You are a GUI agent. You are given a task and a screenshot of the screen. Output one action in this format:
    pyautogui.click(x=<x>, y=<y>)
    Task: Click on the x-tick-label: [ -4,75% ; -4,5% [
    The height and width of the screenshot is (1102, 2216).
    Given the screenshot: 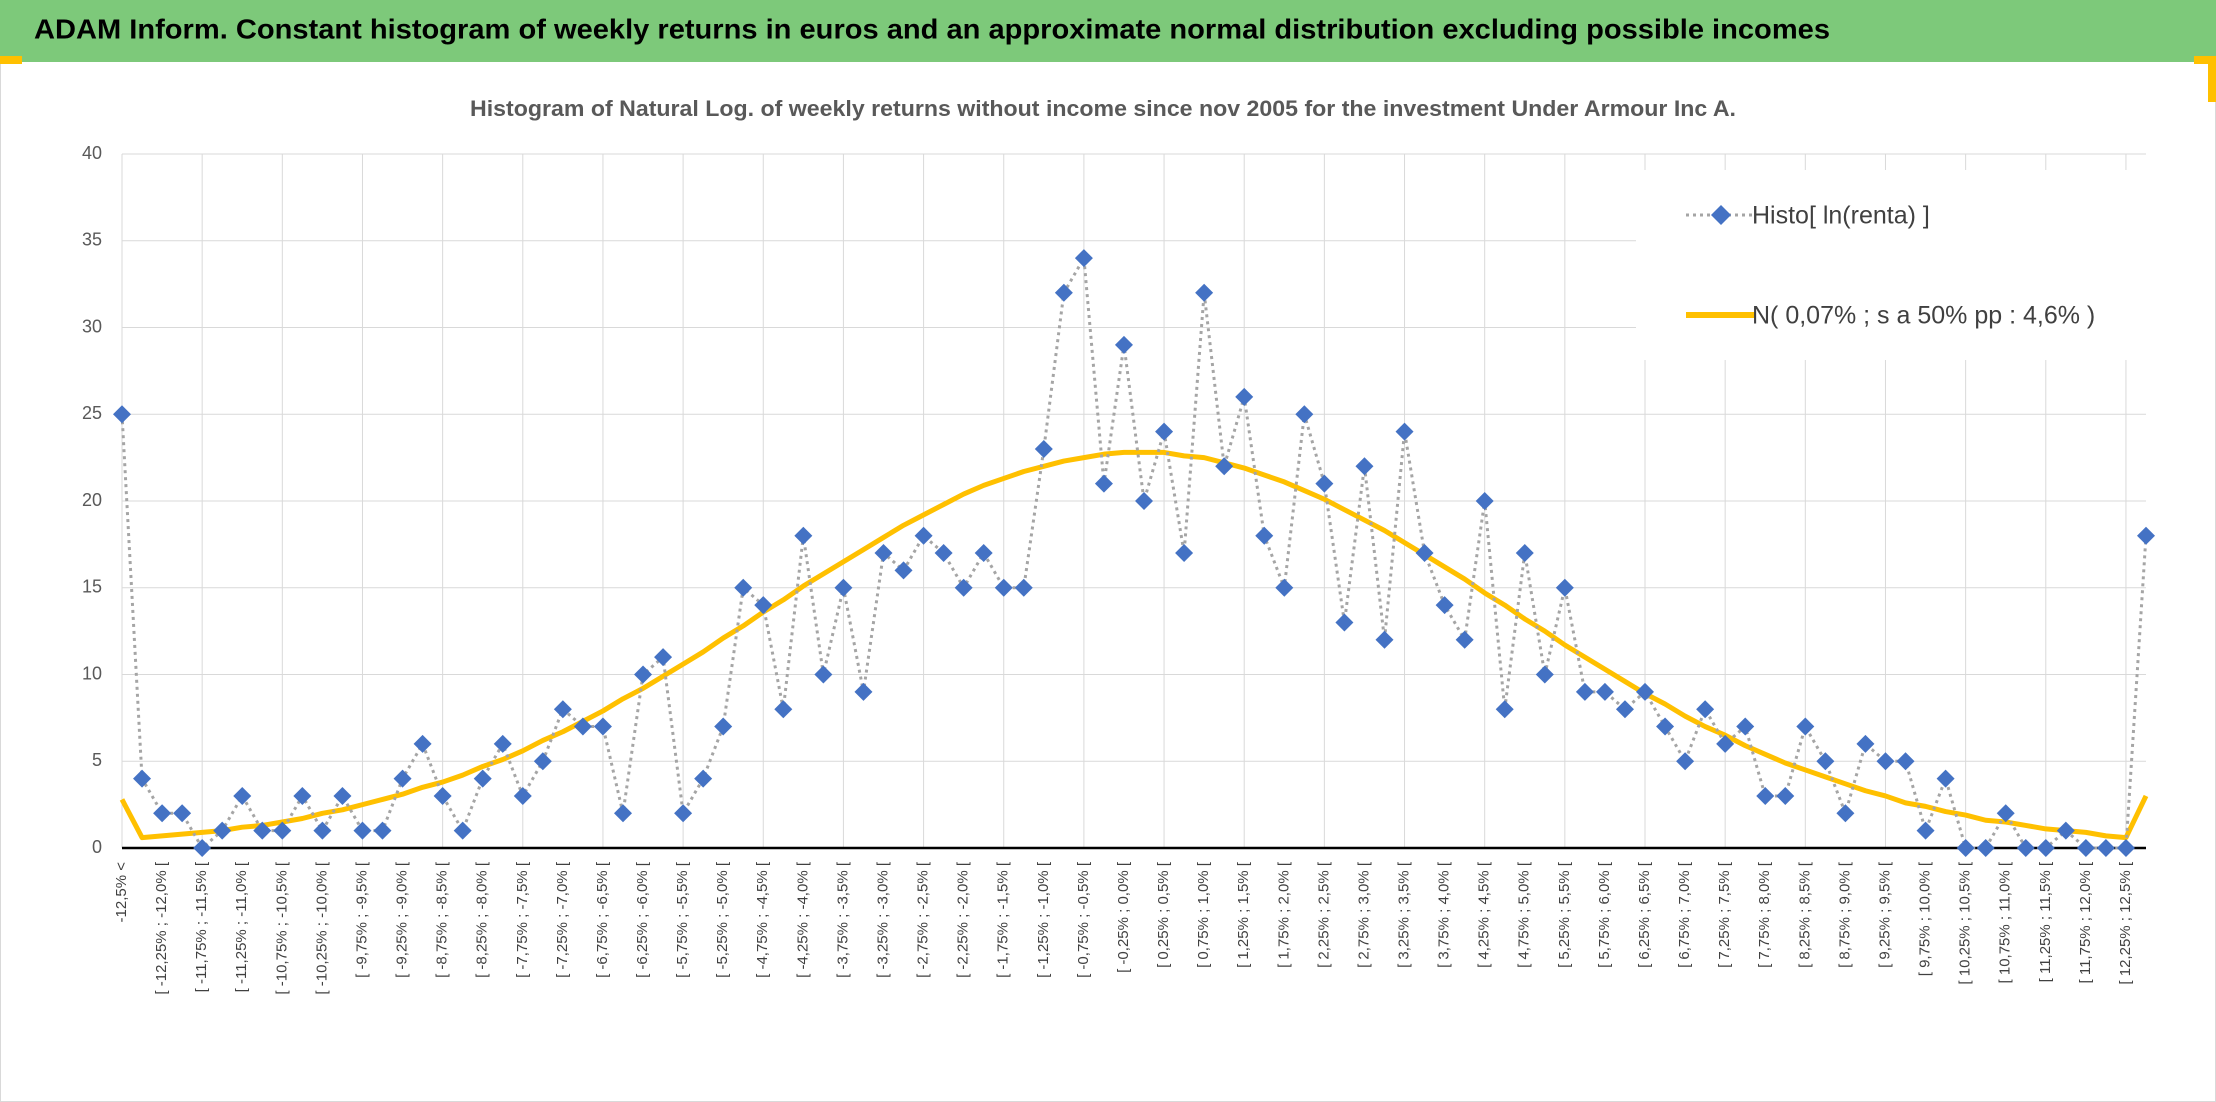 What is the action you would take?
    pyautogui.click(x=762, y=919)
    